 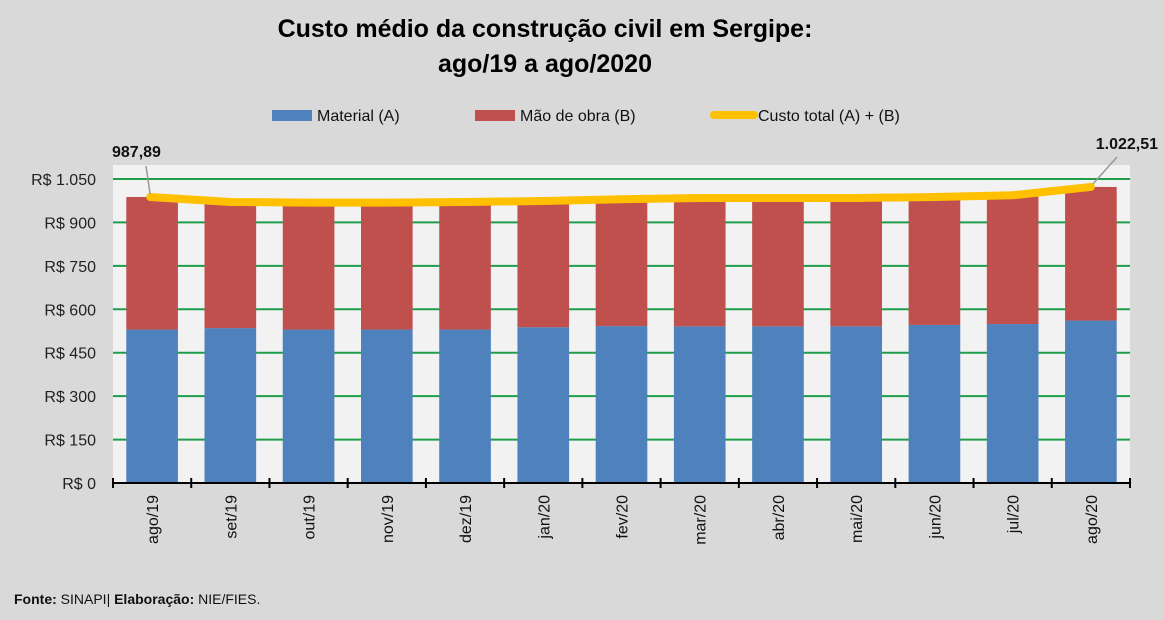 I want to click on credit-label: Elaboração:, so click(x=154, y=599).